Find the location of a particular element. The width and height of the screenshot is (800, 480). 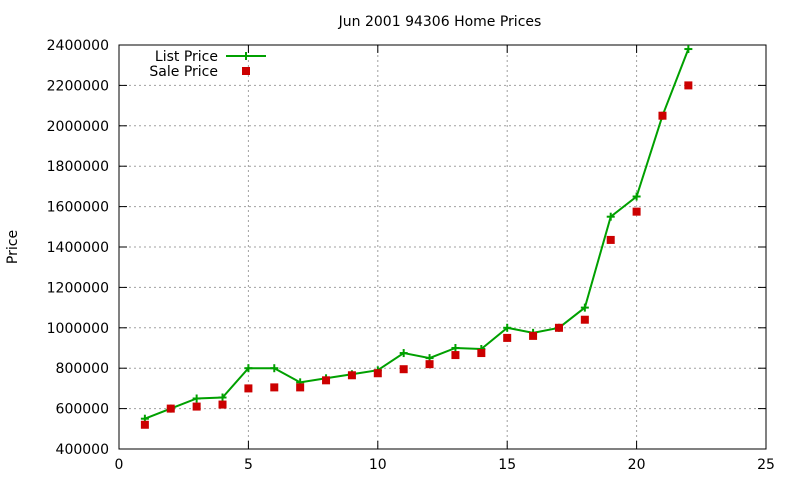

legend-label: List Price is located at coordinates (186, 57).